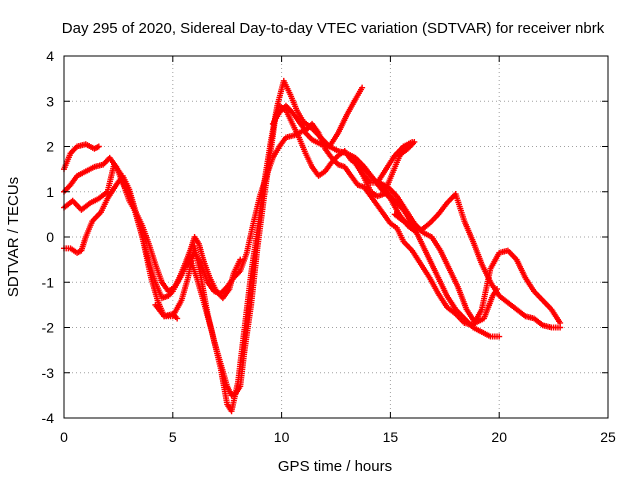  What do you see at coordinates (608, 437) in the screenshot?
I see `x-tick-label: 25` at bounding box center [608, 437].